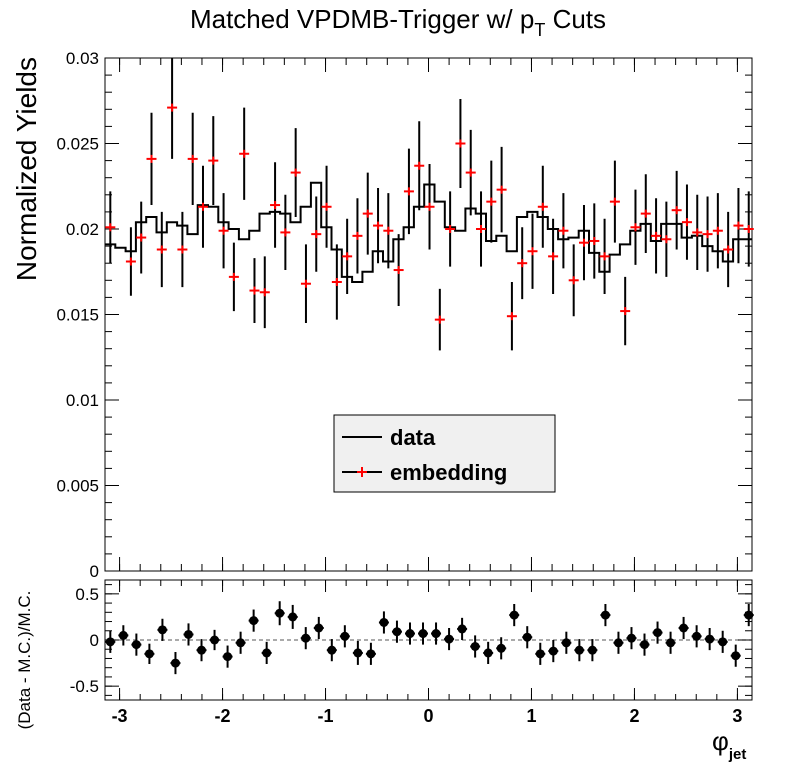 Image resolution: width=796 pixels, height=772 pixels. What do you see at coordinates (84, 686) in the screenshot?
I see `ratio-y-tick-label: -0.5` at bounding box center [84, 686].